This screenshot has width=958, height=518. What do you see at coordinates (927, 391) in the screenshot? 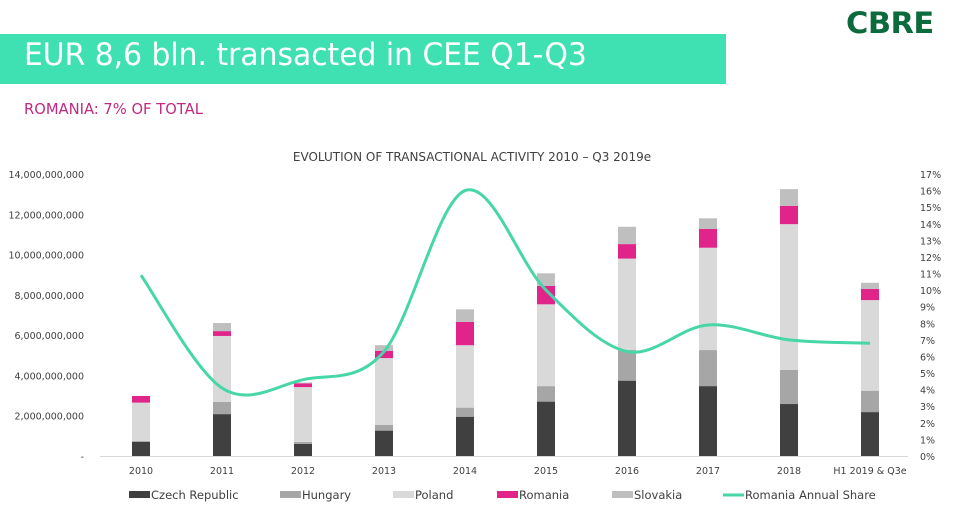
I see `y2-tick-label: 4%` at bounding box center [927, 391].